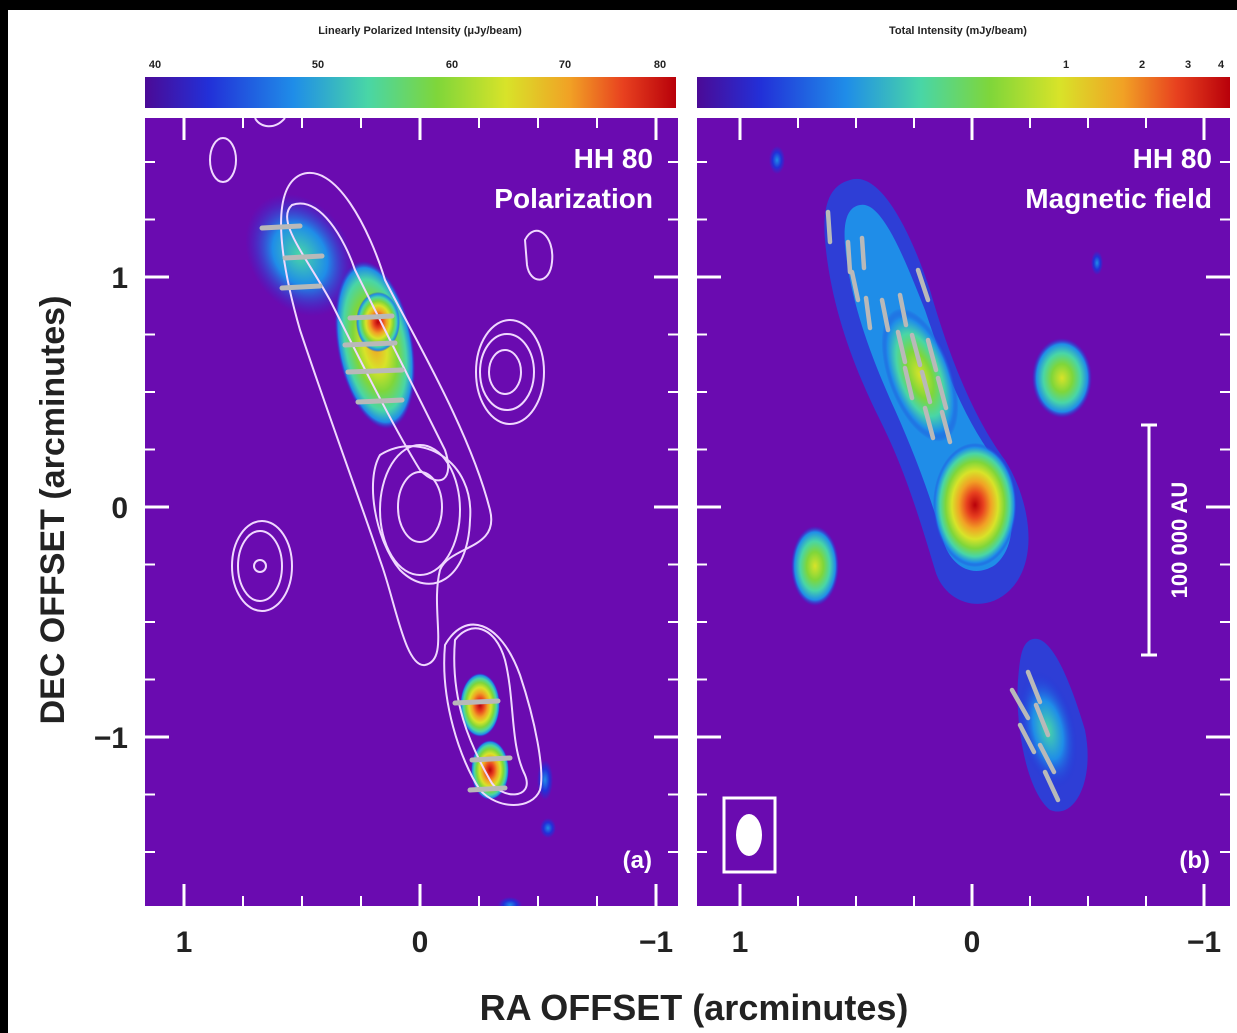 The image size is (1237, 1033). Describe the element at coordinates (1194, 860) in the screenshot. I see `panel-b-label: (b)` at that location.